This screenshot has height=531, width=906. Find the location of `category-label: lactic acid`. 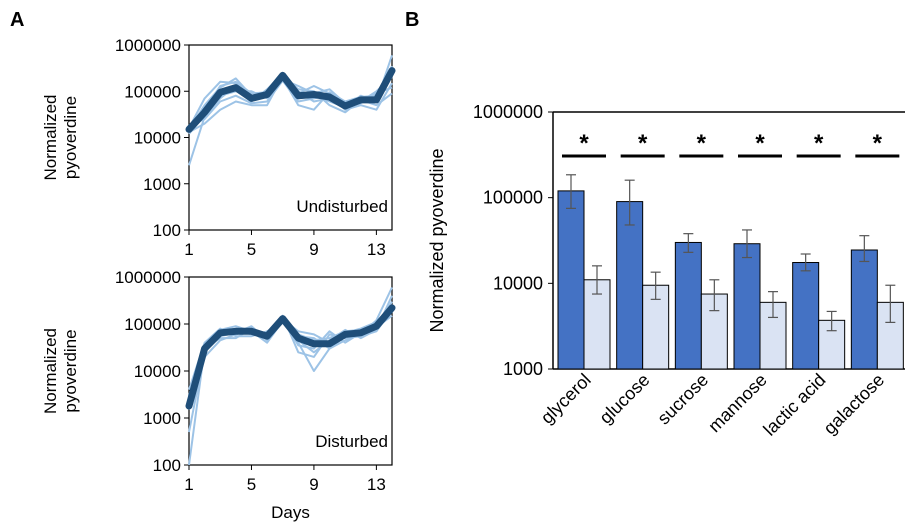

category-label: lactic acid is located at coordinates (794, 405).